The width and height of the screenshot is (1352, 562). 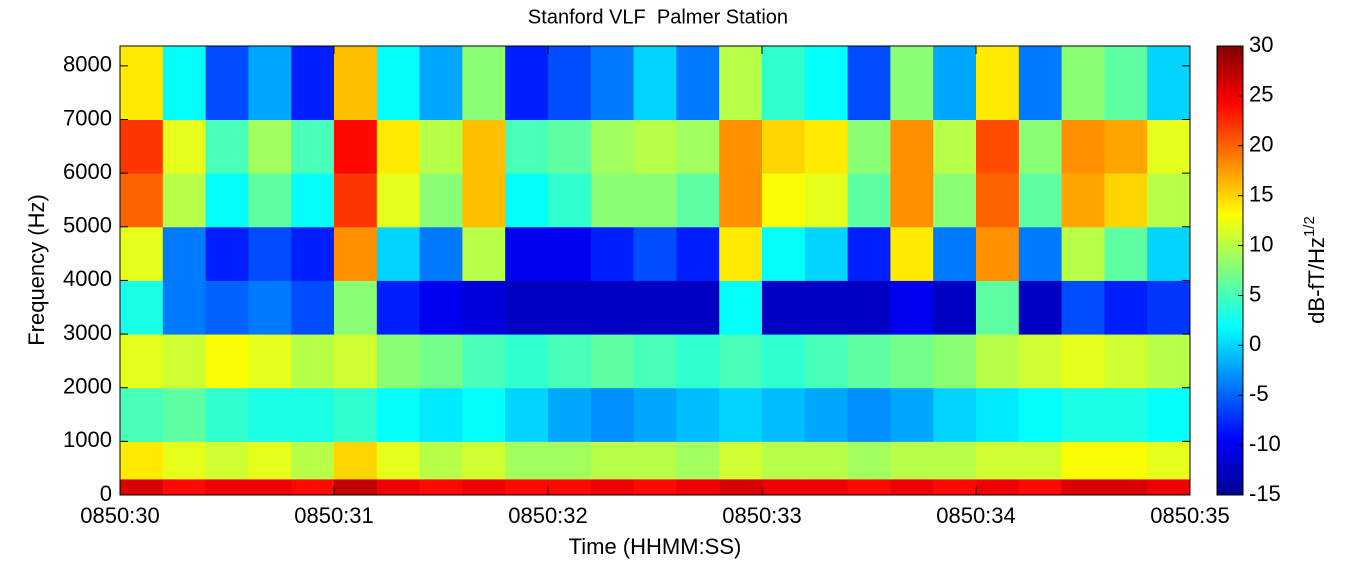 I want to click on colorbar-tick-label: 20, so click(x=1261, y=144).